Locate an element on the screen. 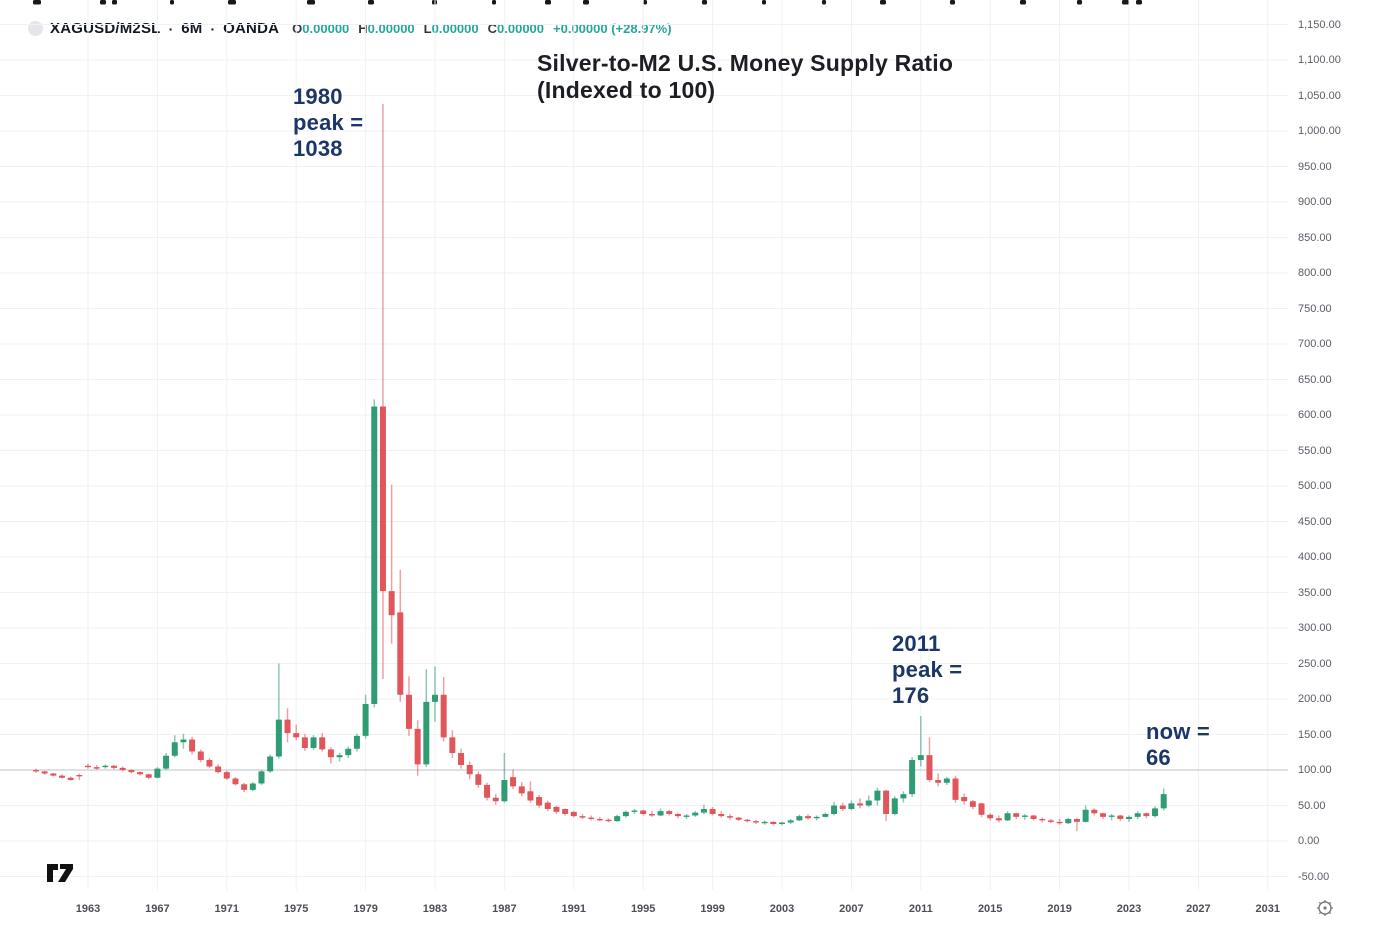 This screenshot has height=938, width=1378. price-axis-label: 0.00 is located at coordinates (1309, 841).